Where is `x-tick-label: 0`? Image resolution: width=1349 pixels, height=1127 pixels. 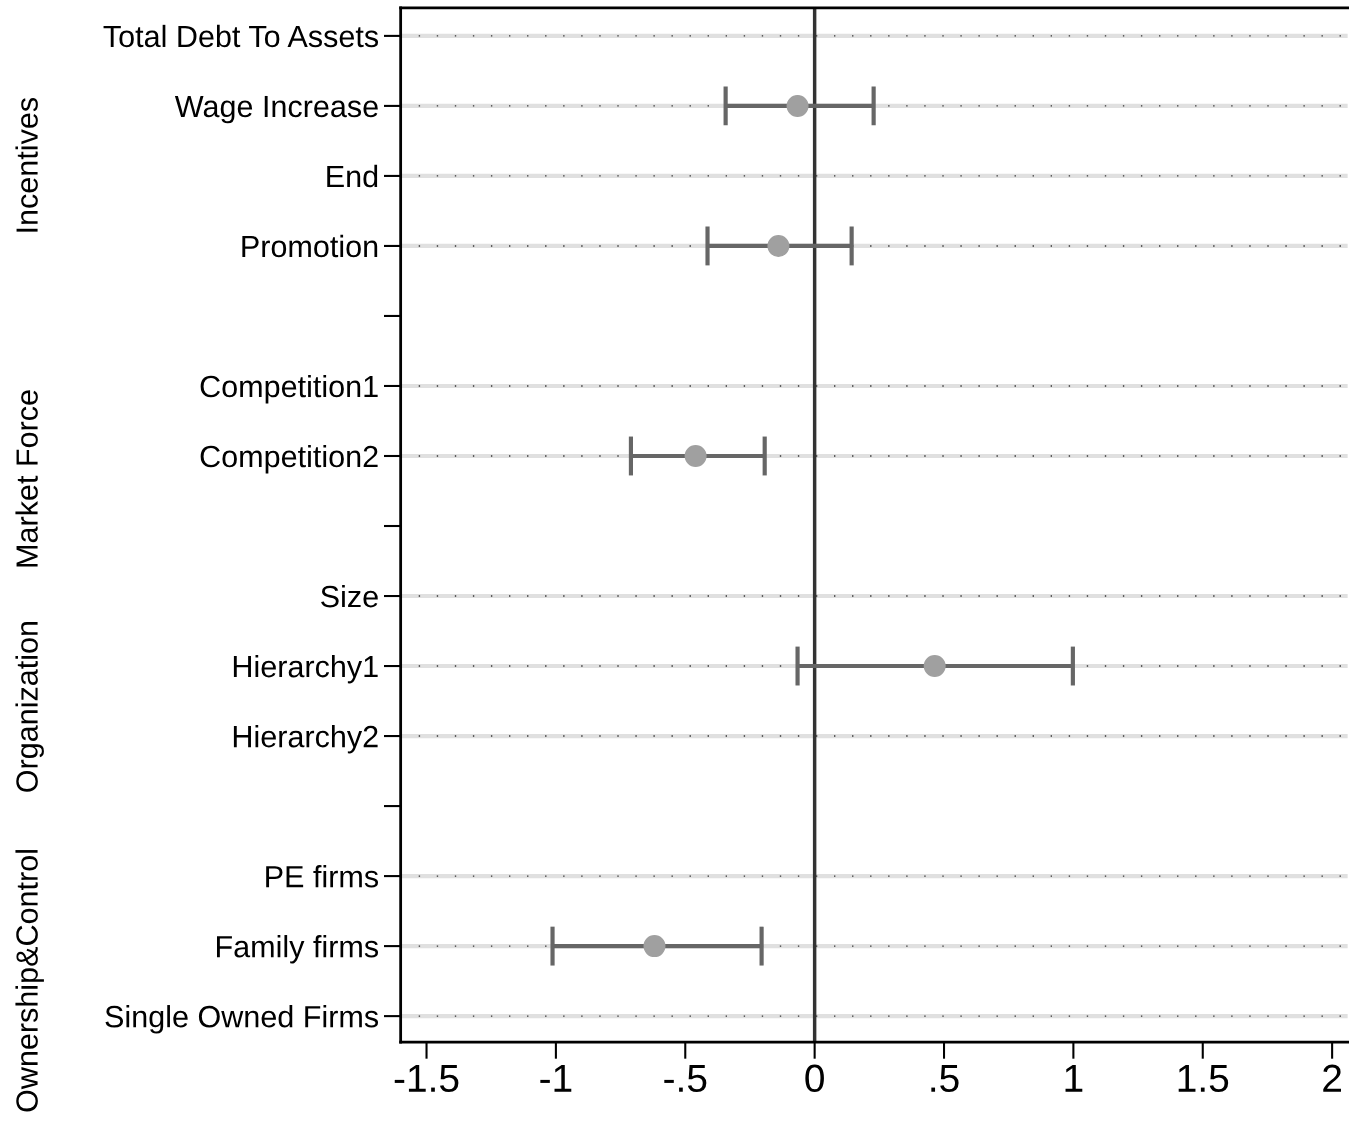 x-tick-label: 0 is located at coordinates (814, 1078).